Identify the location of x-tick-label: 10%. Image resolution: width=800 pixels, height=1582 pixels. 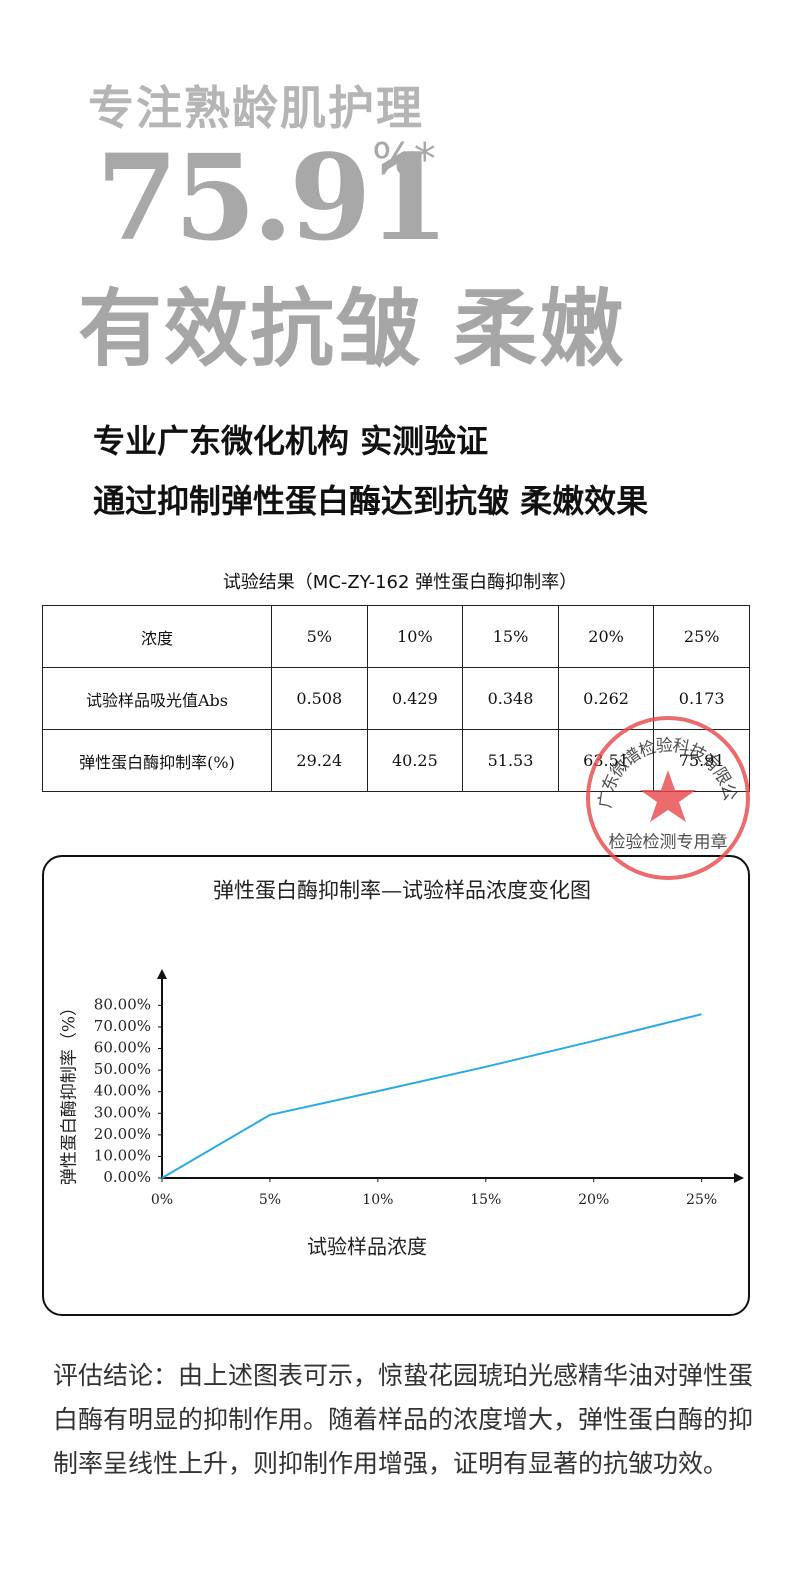
(377, 1200).